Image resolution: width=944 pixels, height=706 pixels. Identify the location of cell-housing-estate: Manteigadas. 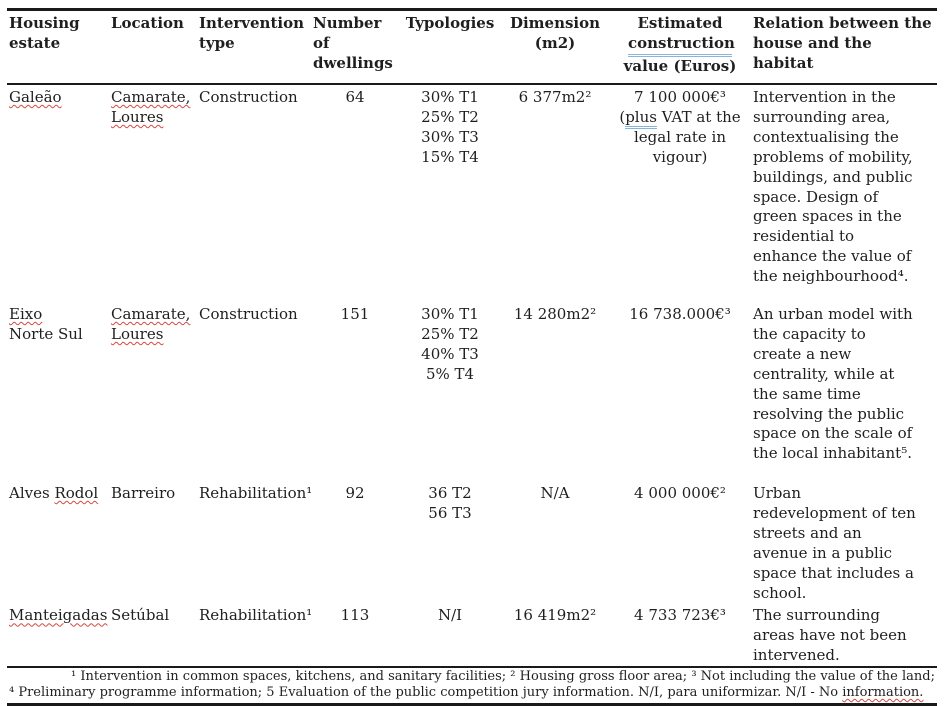
(58, 634).